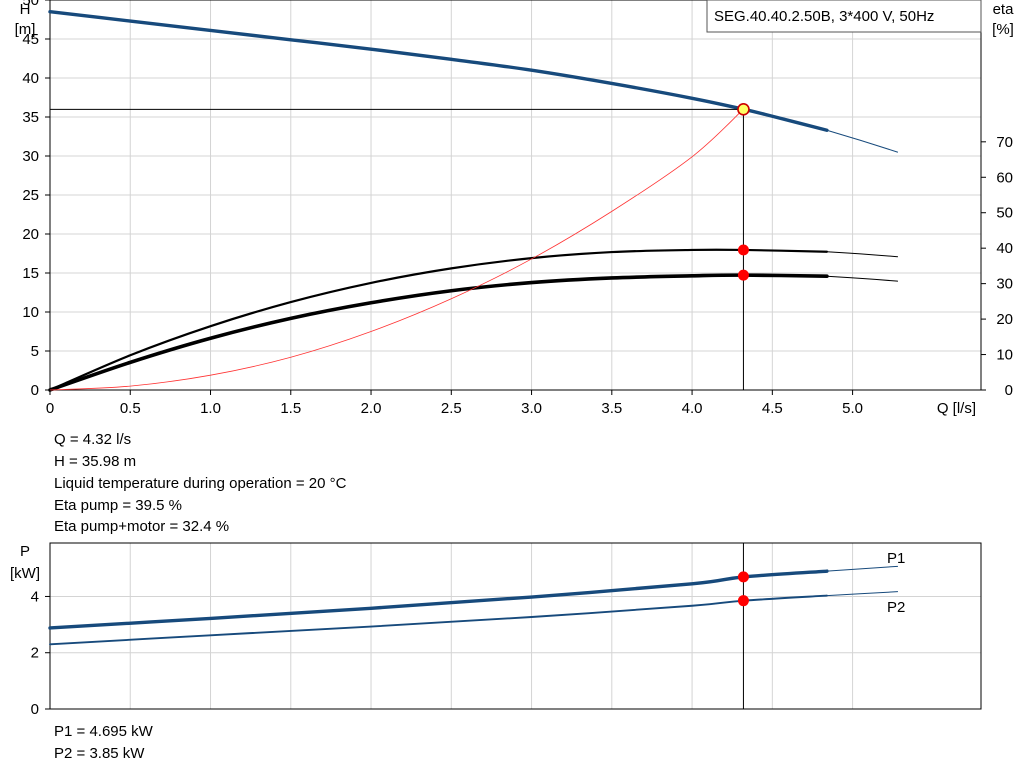 This screenshot has height=781, width=1024. What do you see at coordinates (824, 16) in the screenshot?
I see `chart-title: SEG.40.40.2.50B, 3*400 V, 50Hz` at bounding box center [824, 16].